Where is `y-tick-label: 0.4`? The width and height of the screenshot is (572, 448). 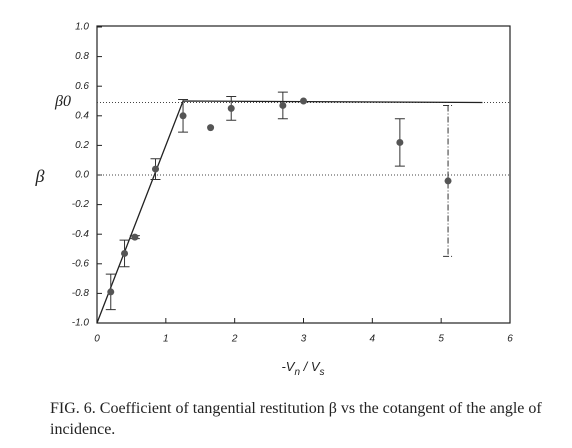 y-tick-label: 0.4 is located at coordinates (82, 115).